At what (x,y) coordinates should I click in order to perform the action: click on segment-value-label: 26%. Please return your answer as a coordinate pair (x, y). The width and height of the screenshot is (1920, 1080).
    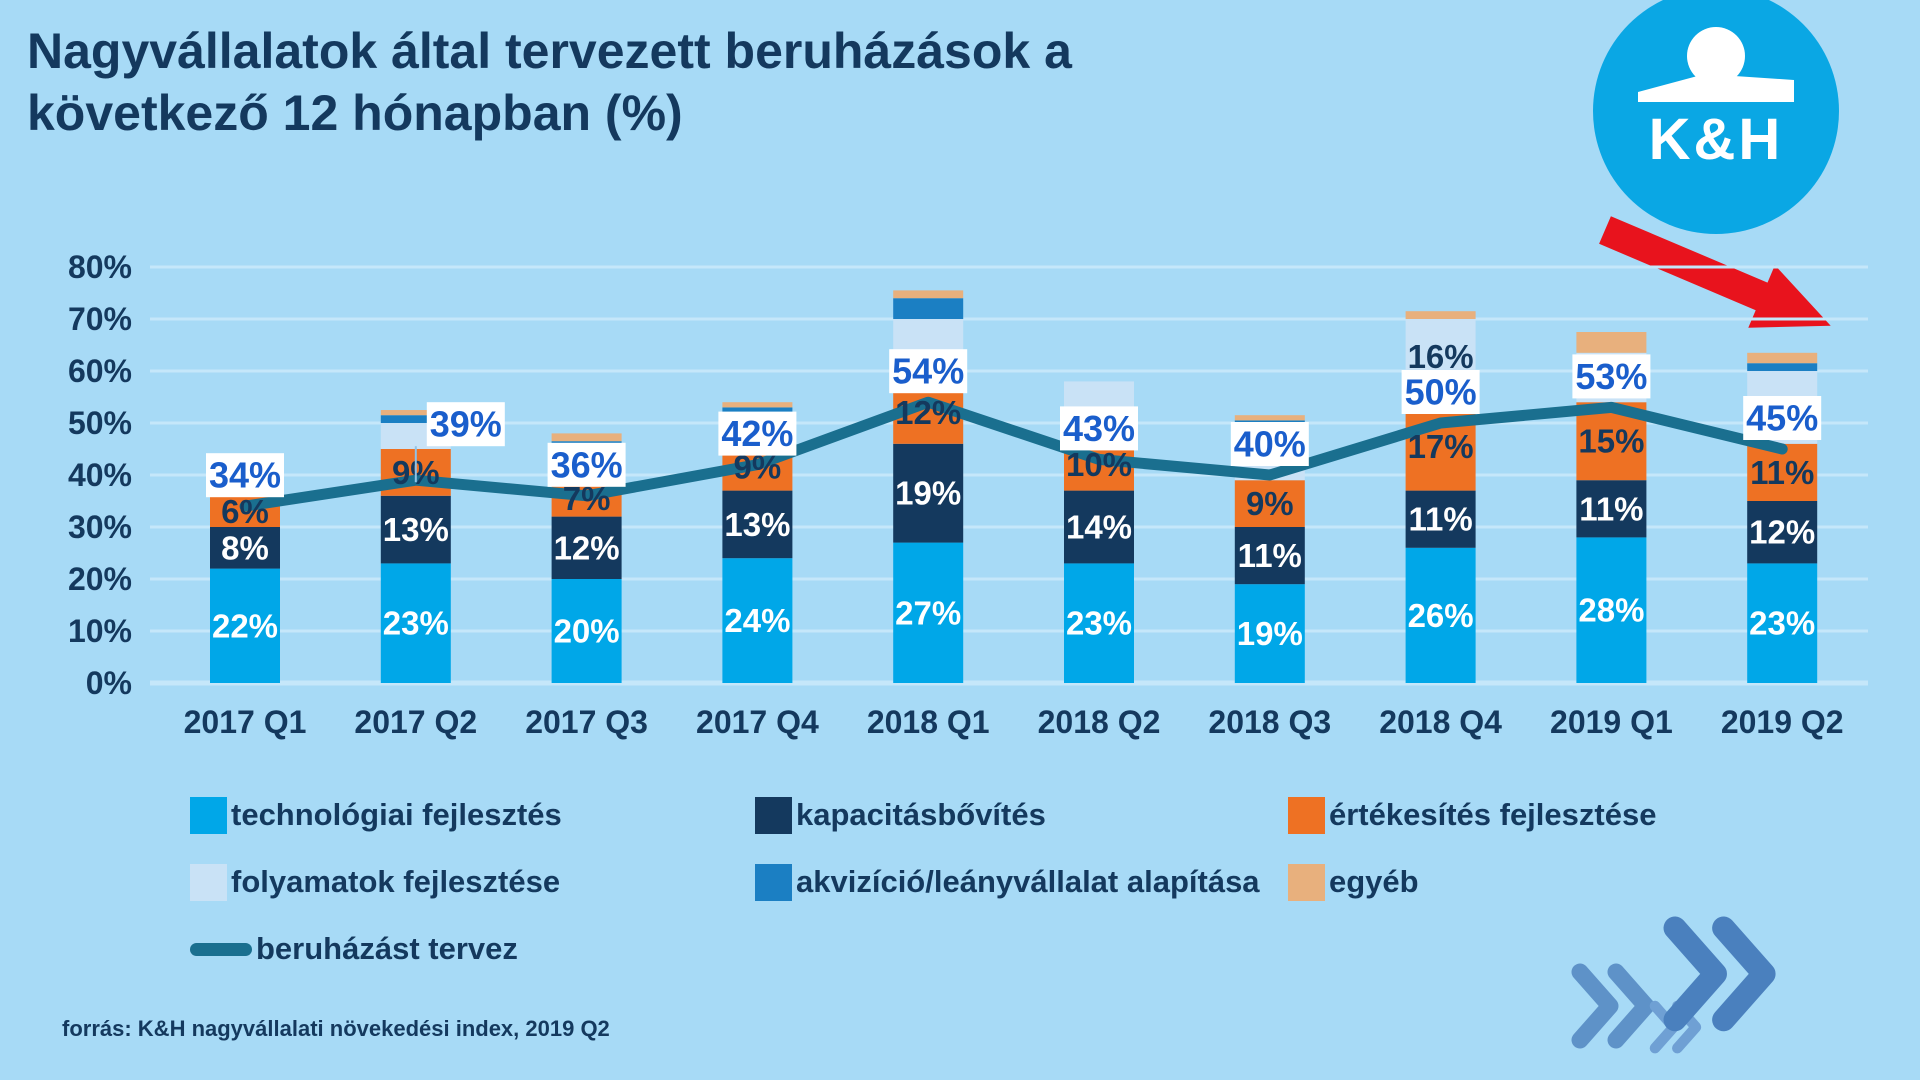
    Looking at the image, I should click on (1441, 615).